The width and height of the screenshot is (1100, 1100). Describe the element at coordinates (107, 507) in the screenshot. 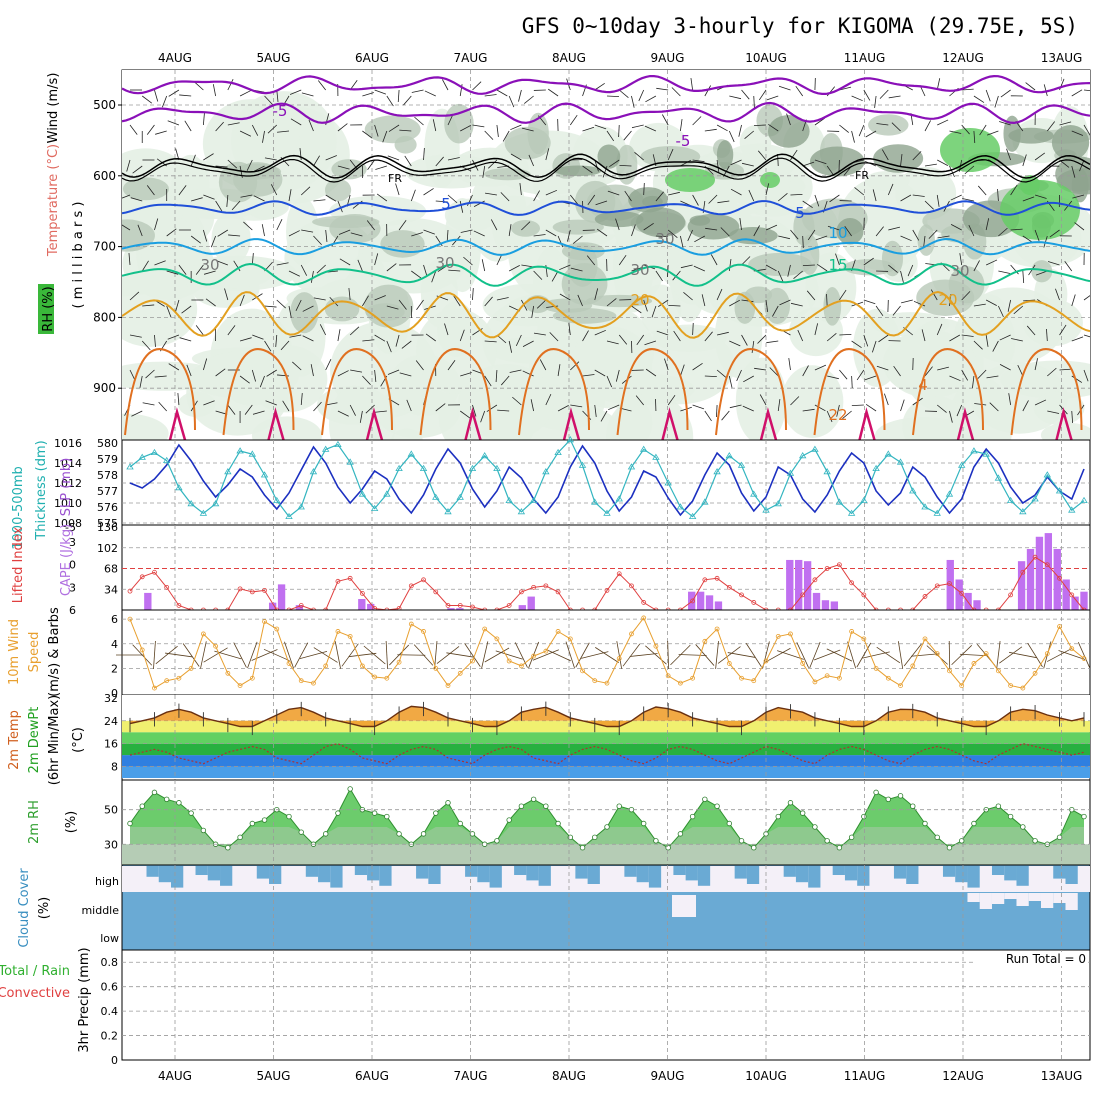

I see `thickness-tick: 576` at that location.